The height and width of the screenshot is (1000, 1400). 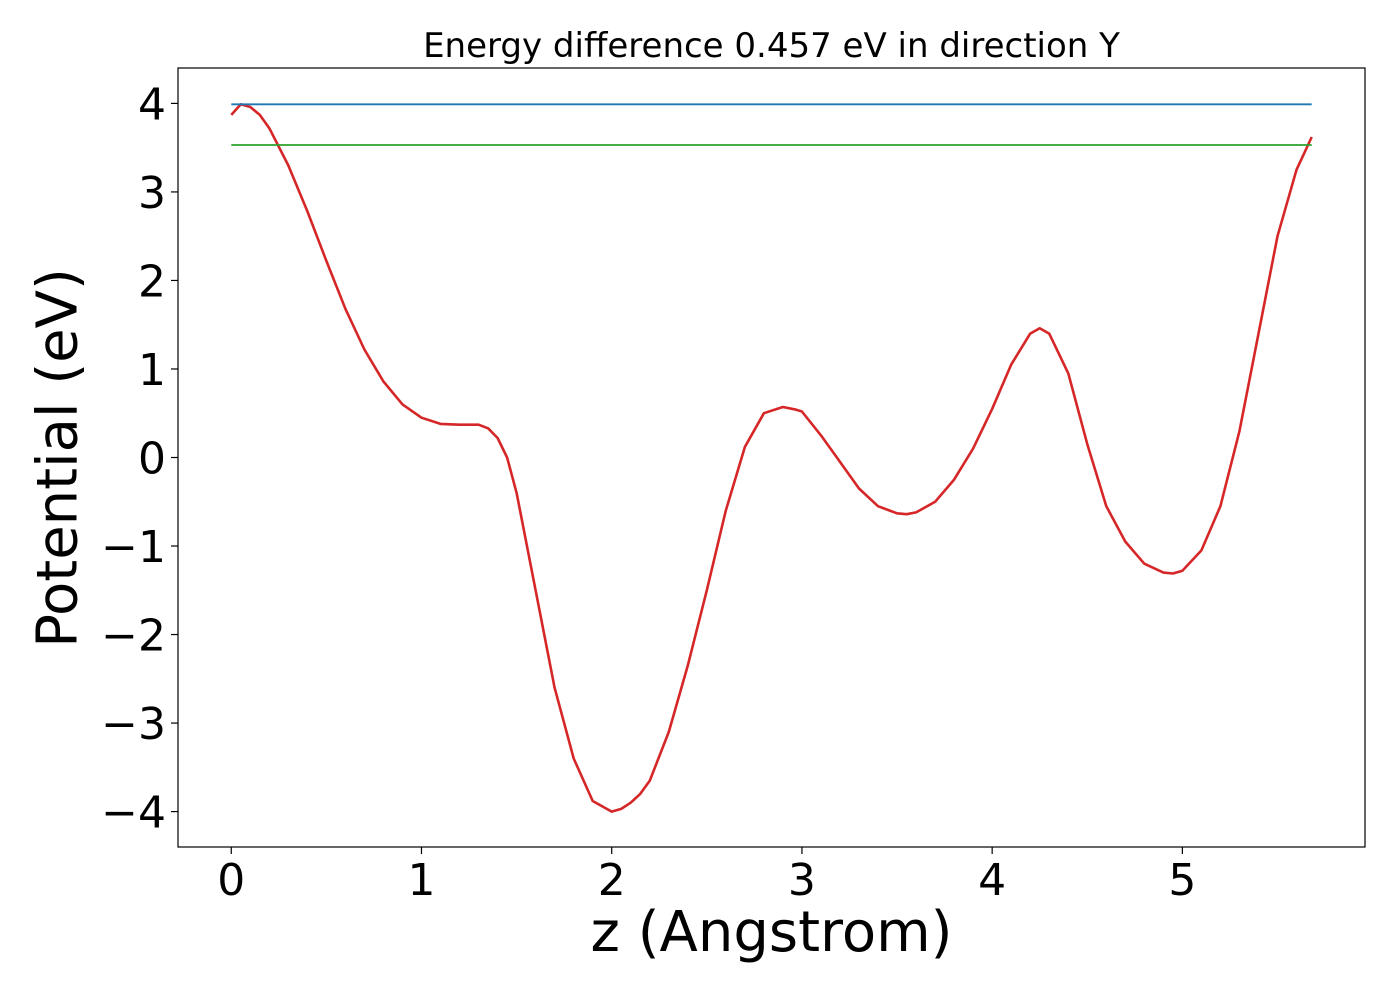 What do you see at coordinates (152, 104) in the screenshot?
I see `y-tick-label: 4` at bounding box center [152, 104].